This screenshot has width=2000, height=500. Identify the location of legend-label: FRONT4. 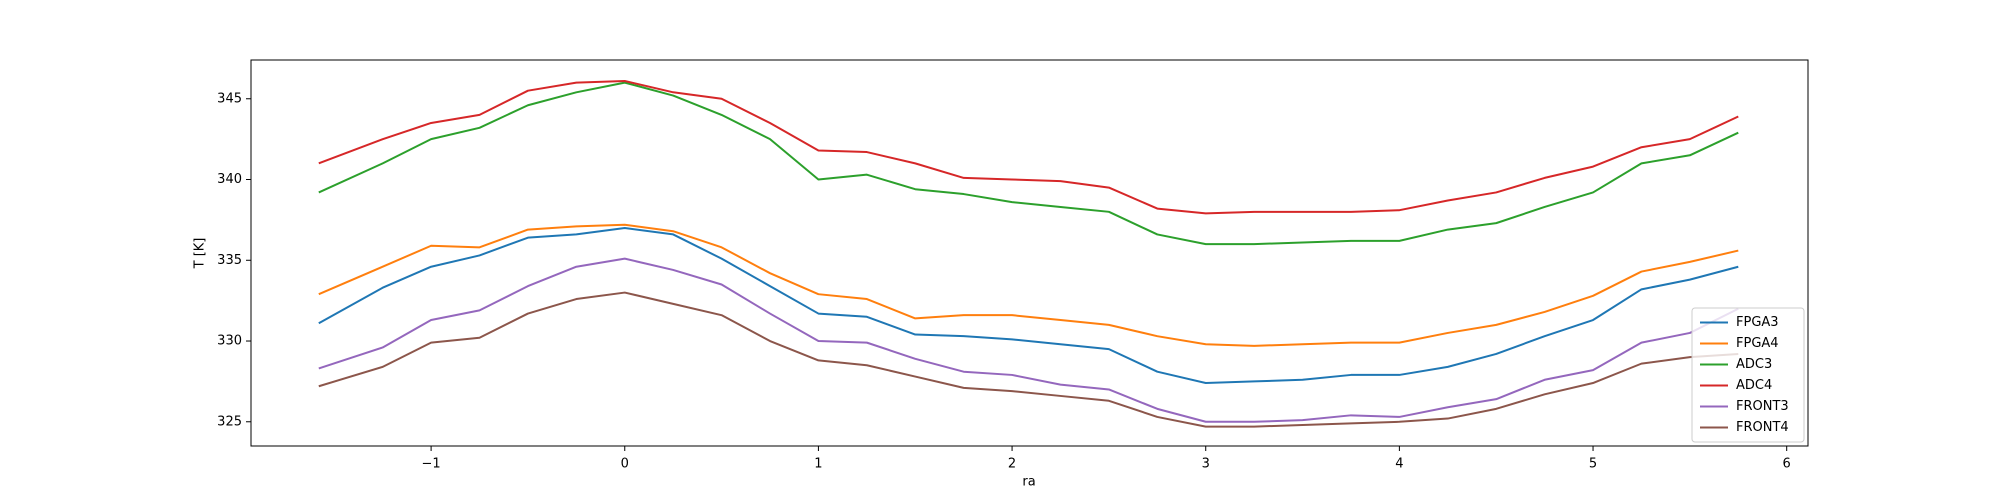
(1762, 427).